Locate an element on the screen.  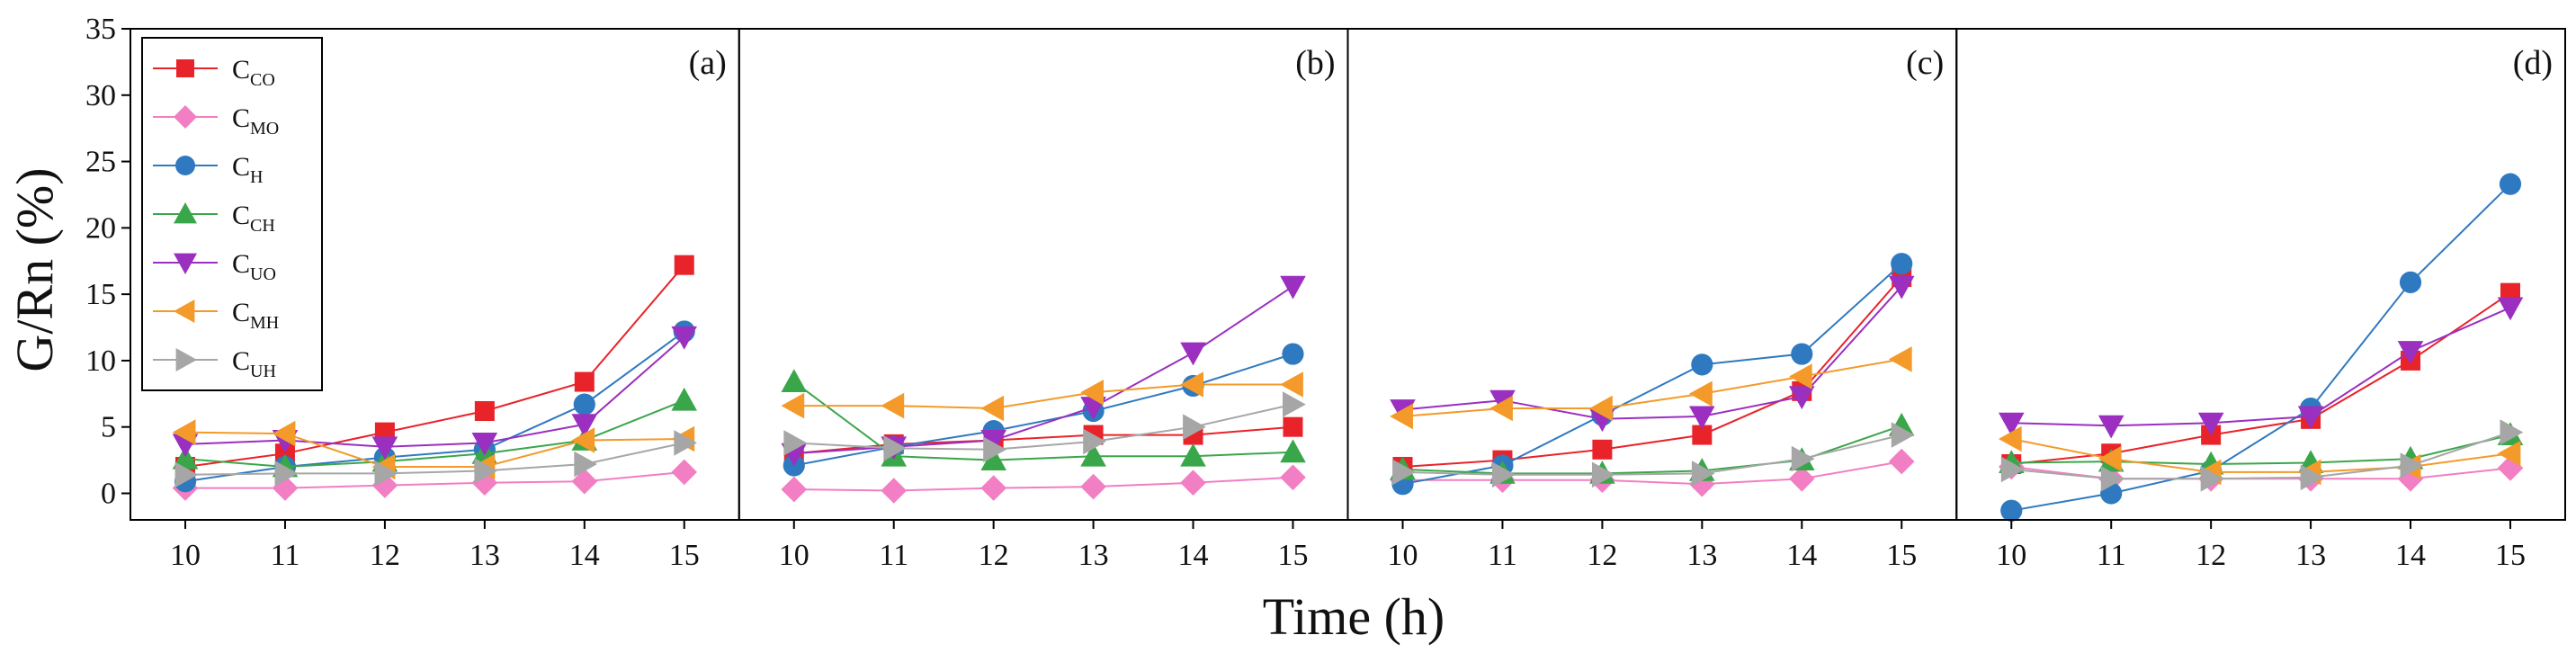
x-tick-label: 12 is located at coordinates (385, 556).